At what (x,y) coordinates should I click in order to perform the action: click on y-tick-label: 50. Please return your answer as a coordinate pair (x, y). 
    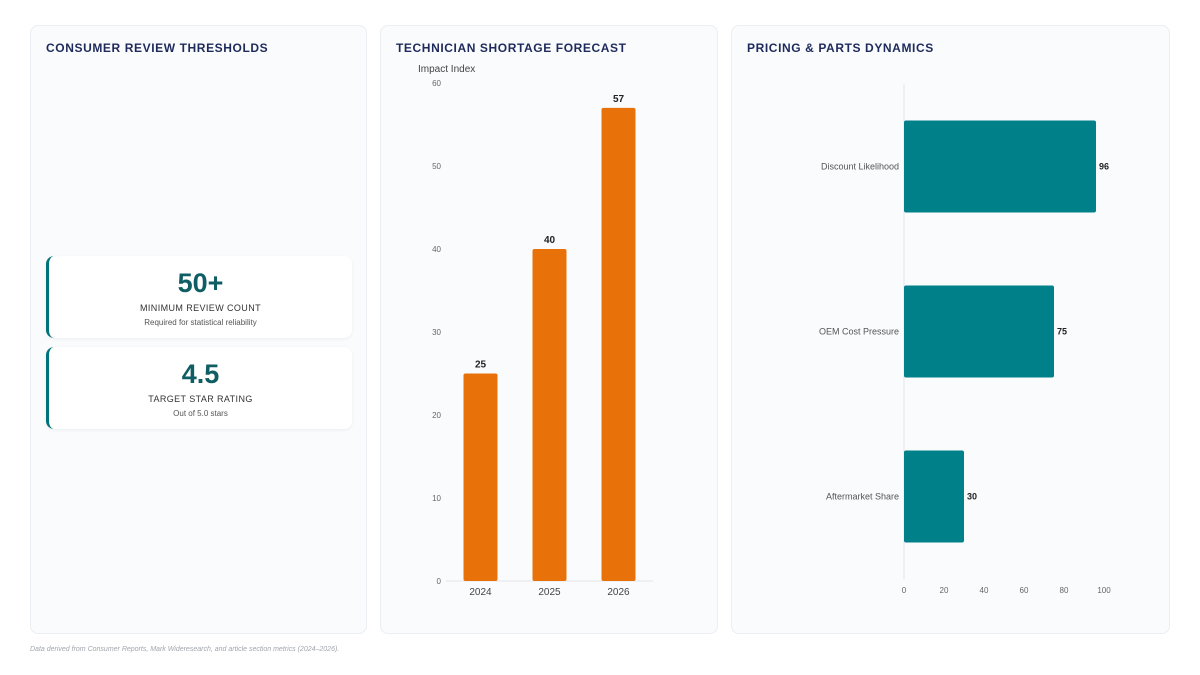
    Looking at the image, I should click on (436, 166).